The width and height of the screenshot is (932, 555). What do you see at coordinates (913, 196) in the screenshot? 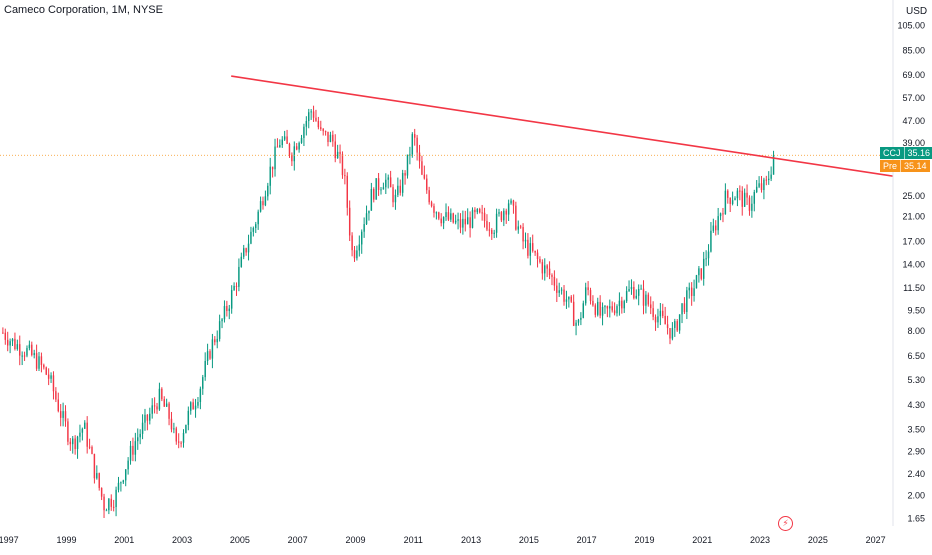
I see `price-tick-label: 25.00` at bounding box center [913, 196].